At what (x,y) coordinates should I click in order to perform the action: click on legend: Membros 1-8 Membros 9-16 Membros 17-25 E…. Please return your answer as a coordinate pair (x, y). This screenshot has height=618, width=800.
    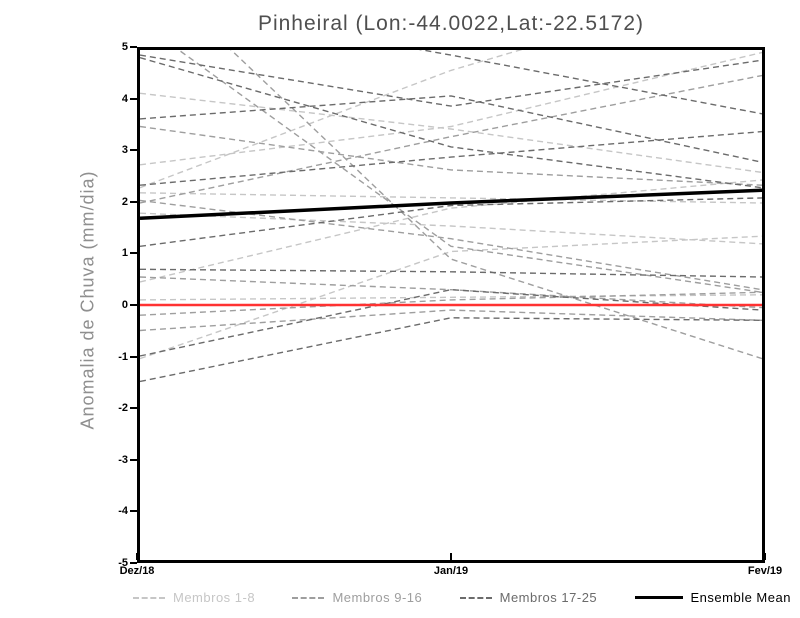
    Looking at the image, I should click on (462, 597).